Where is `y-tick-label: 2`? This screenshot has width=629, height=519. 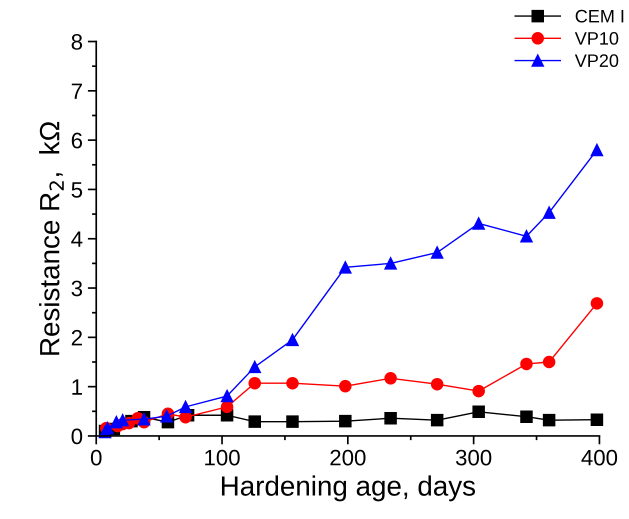 y-tick-label: 2 is located at coordinates (77, 338).